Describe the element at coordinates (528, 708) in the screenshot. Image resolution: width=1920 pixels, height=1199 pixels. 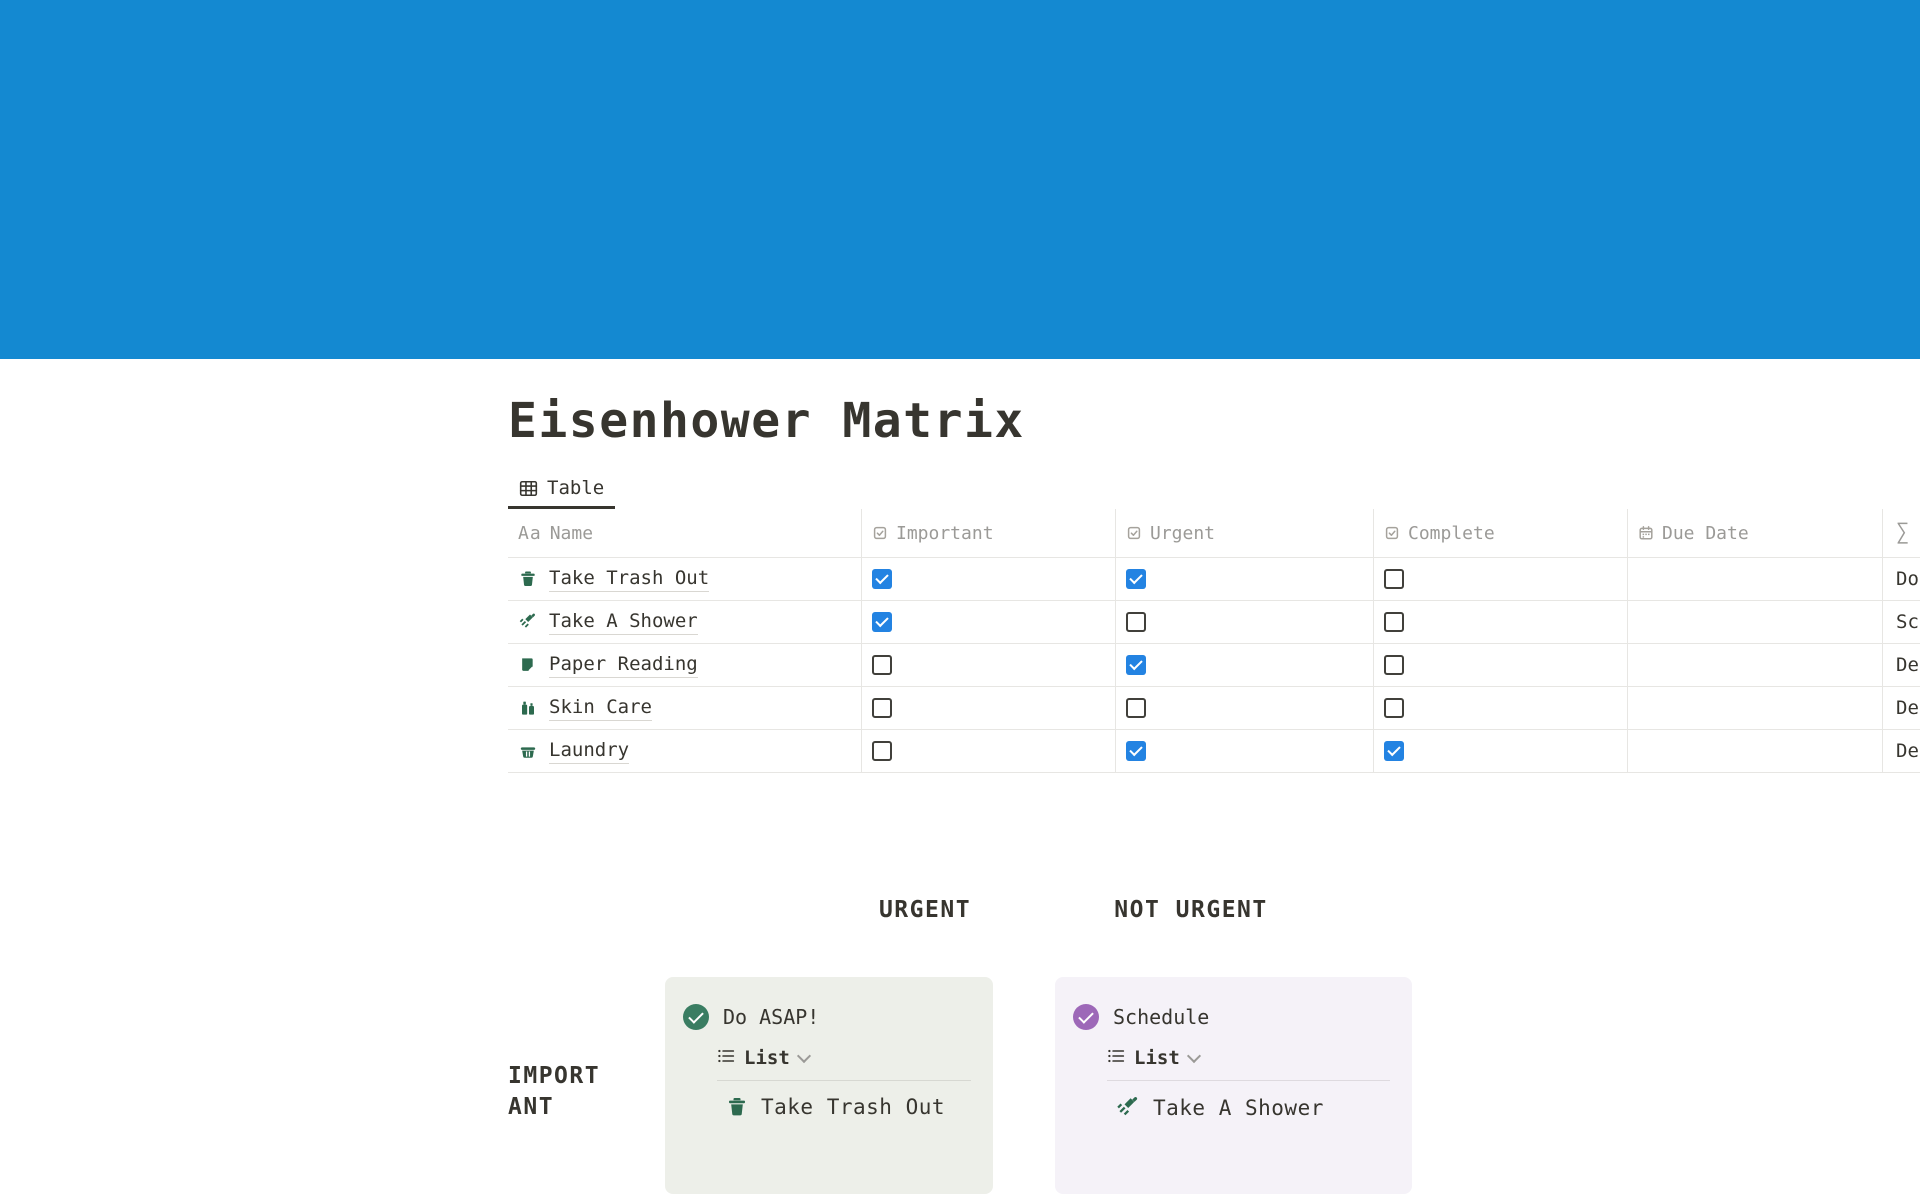
I see `bottles-icon` at that location.